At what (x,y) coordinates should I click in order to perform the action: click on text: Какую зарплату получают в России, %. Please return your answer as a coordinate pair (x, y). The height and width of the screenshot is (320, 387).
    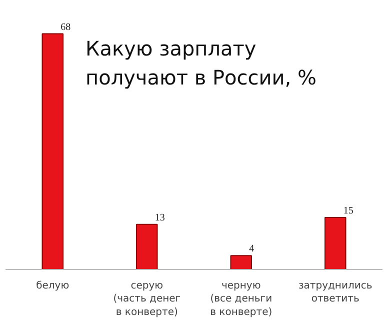
    Looking at the image, I should click on (201, 63).